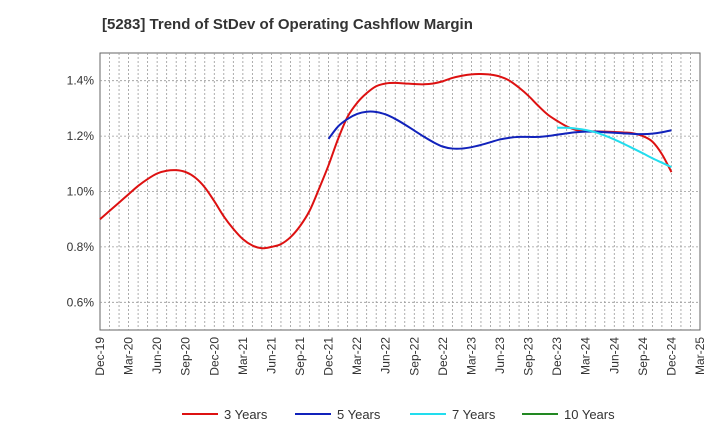 The height and width of the screenshot is (440, 720). Describe the element at coordinates (157, 355) in the screenshot. I see `x-tick-label: Jun-20` at that location.